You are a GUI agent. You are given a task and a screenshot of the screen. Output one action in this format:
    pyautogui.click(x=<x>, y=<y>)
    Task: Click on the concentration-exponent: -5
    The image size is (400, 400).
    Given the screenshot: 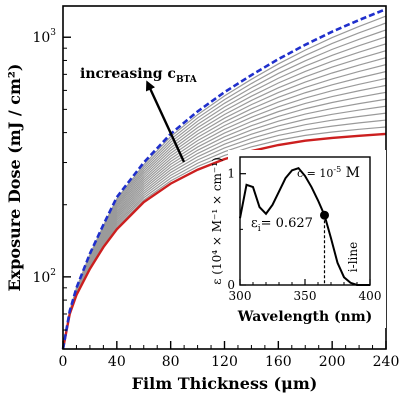 What is the action you would take?
    pyautogui.click(x=337, y=169)
    